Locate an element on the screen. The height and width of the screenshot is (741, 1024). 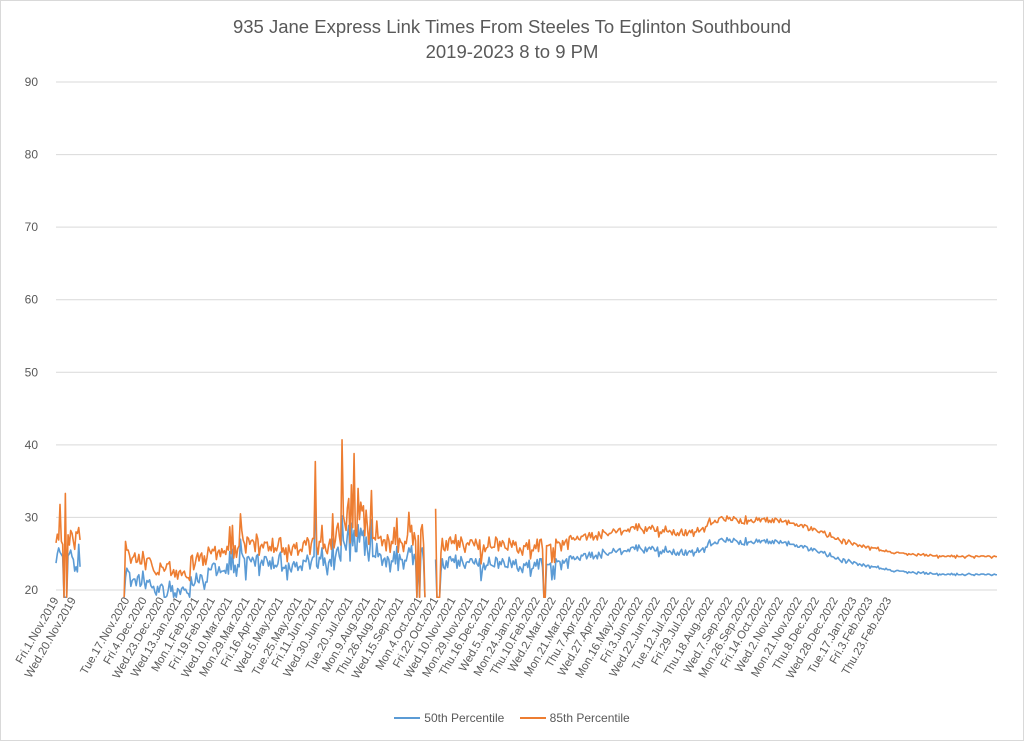
y-tick-label: 20 is located at coordinates (32, 590).